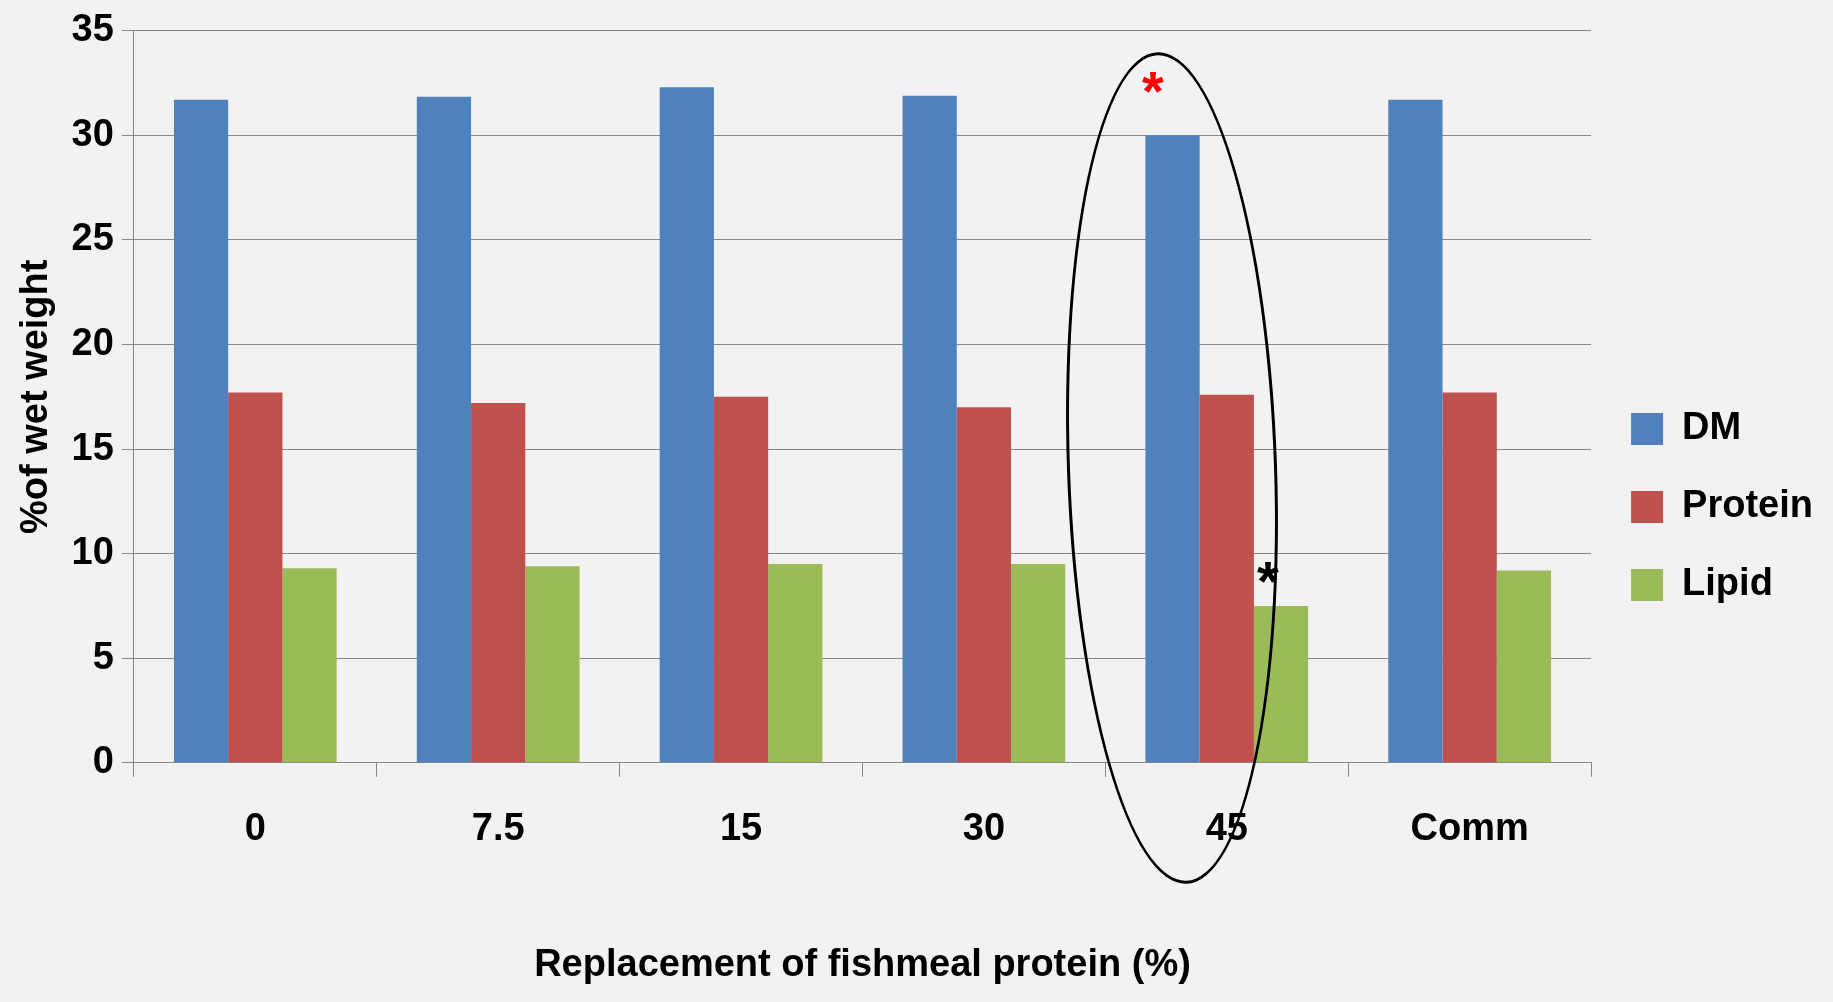 The image size is (1833, 1002). Describe the element at coordinates (1153, 91) in the screenshot. I see `annotation: *` at that location.